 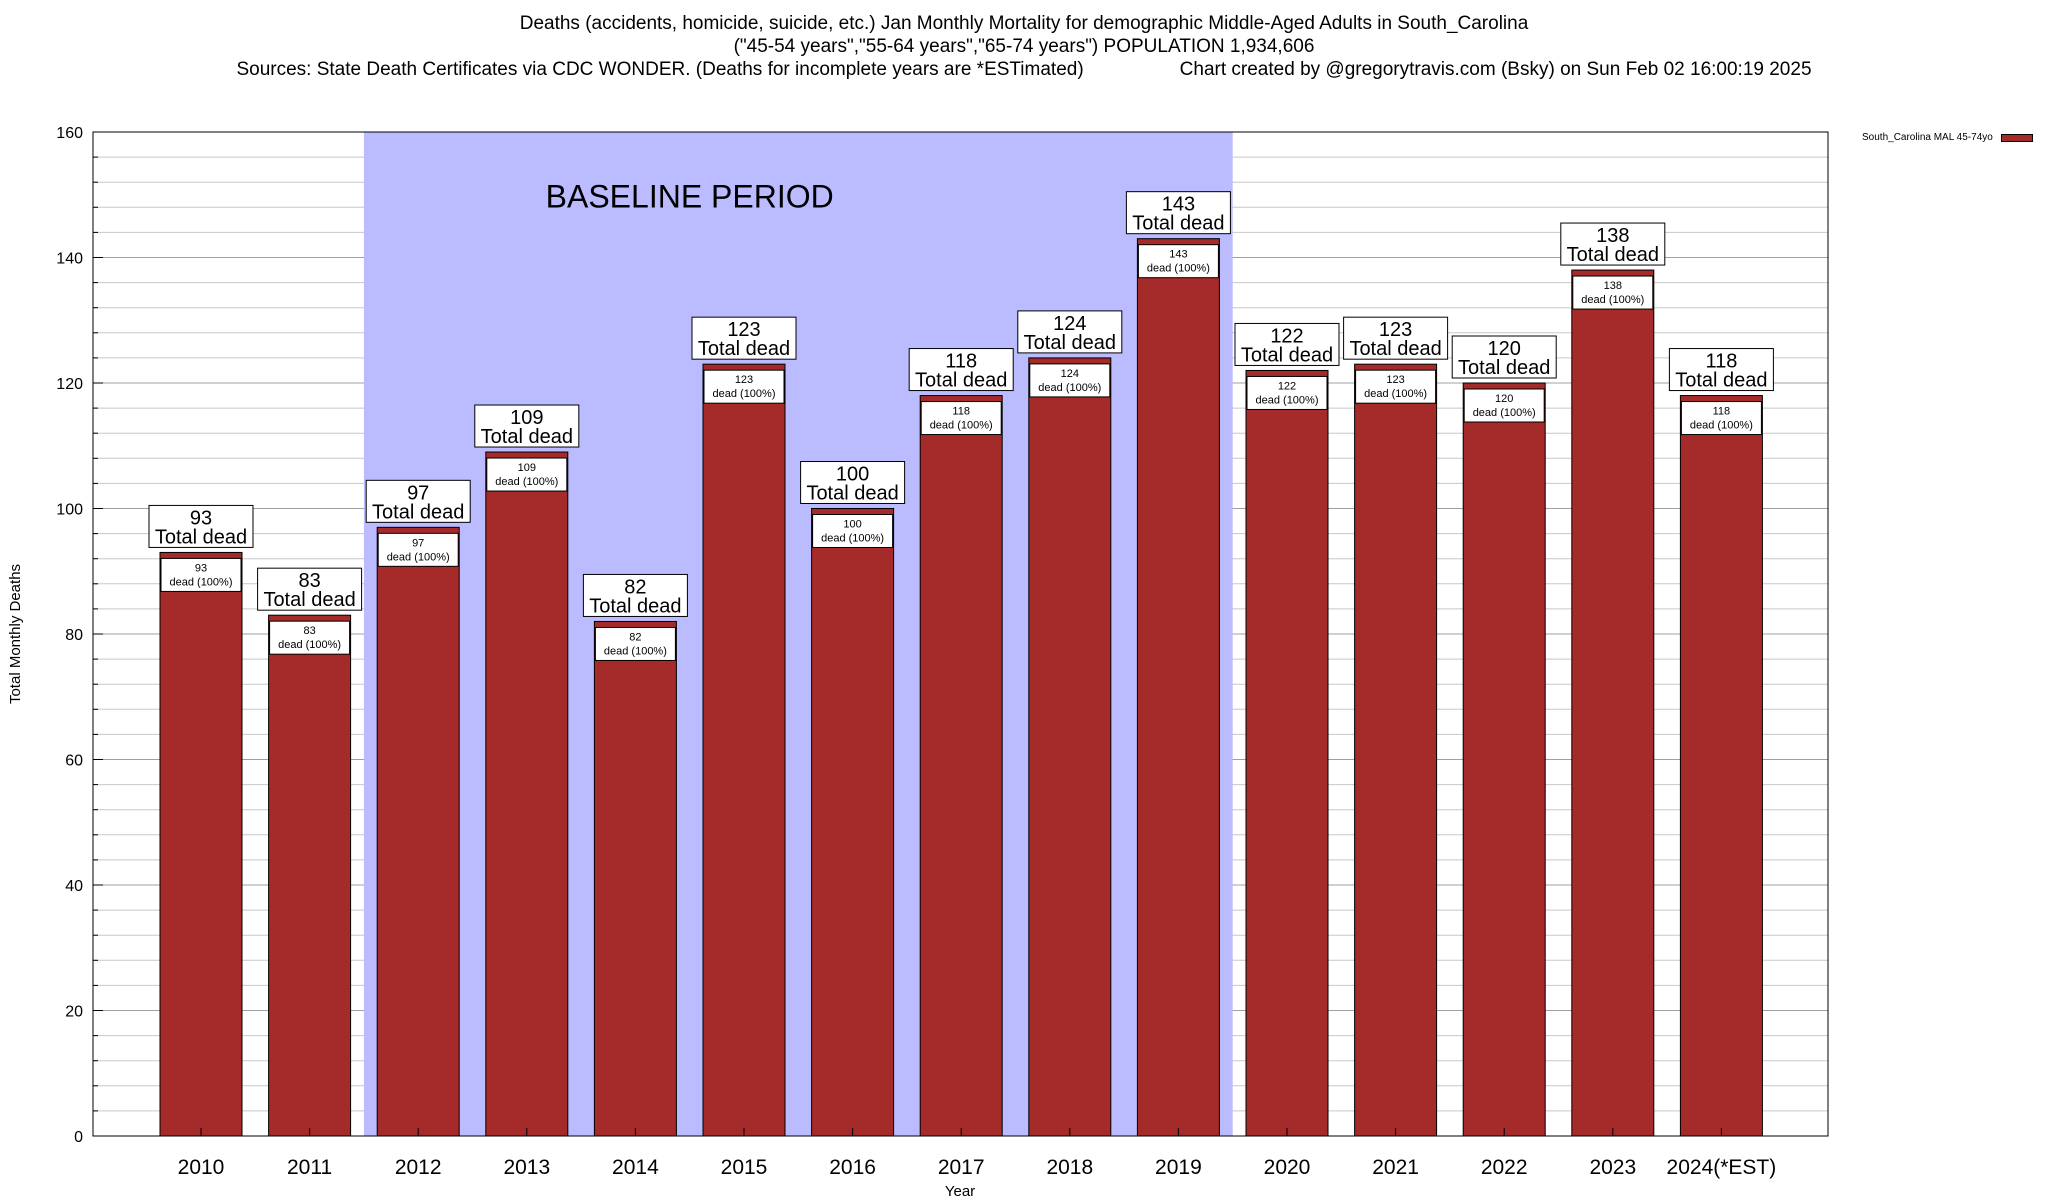 What do you see at coordinates (1504, 759) in the screenshot?
I see `bar-2022` at bounding box center [1504, 759].